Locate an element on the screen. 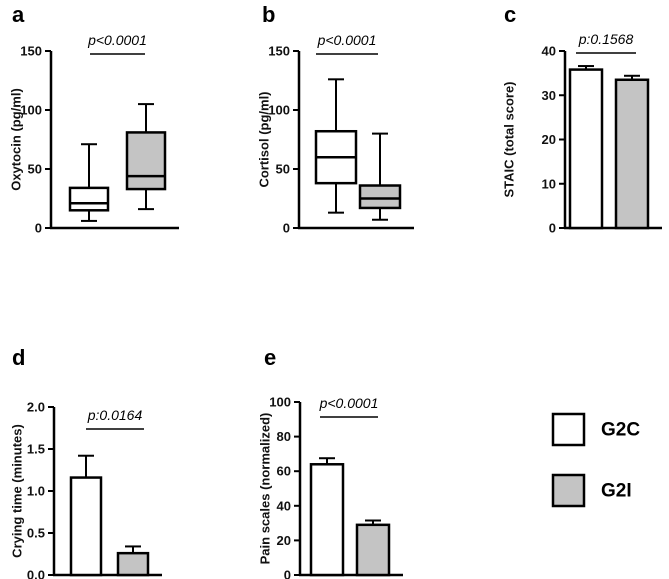 The width and height of the screenshot is (669, 579). y-tick-label: 2.0 is located at coordinates (36, 407).